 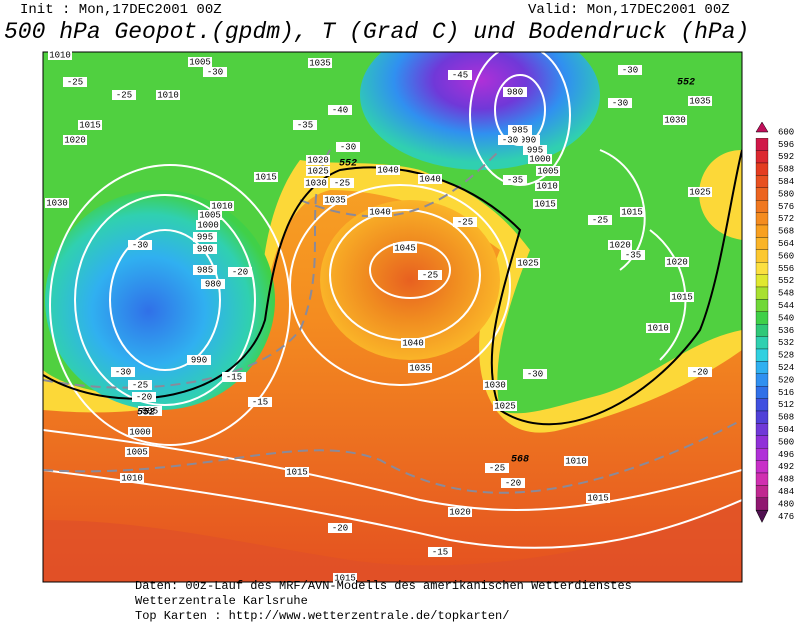 I want to click on colorbar-label: 492, so click(x=786, y=467).